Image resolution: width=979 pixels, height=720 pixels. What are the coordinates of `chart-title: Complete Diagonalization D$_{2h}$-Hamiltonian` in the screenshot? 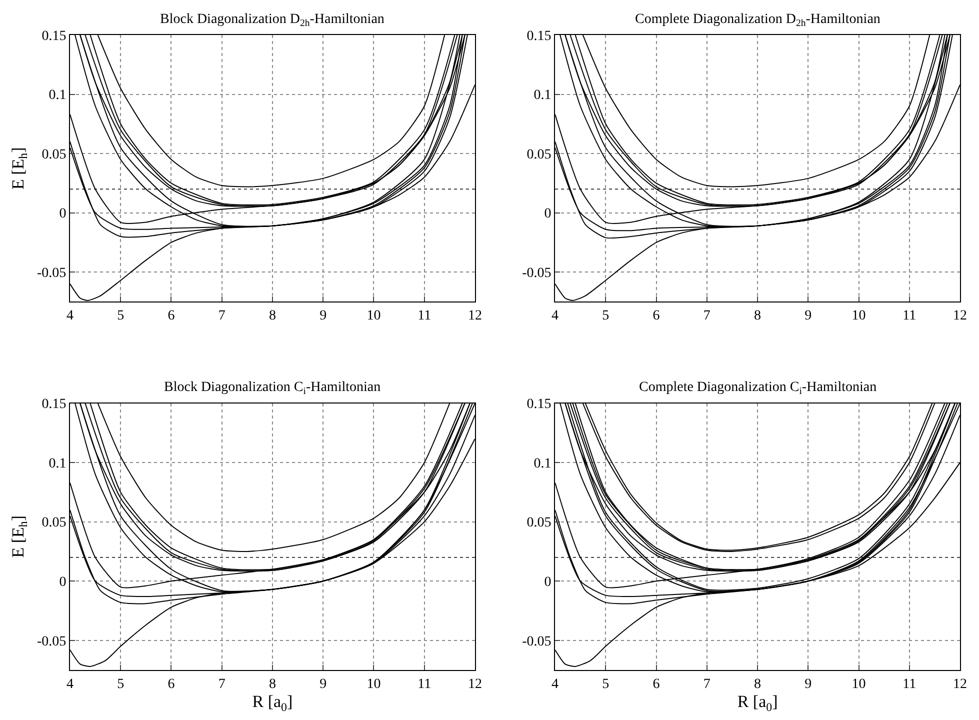 It's located at (757, 20).